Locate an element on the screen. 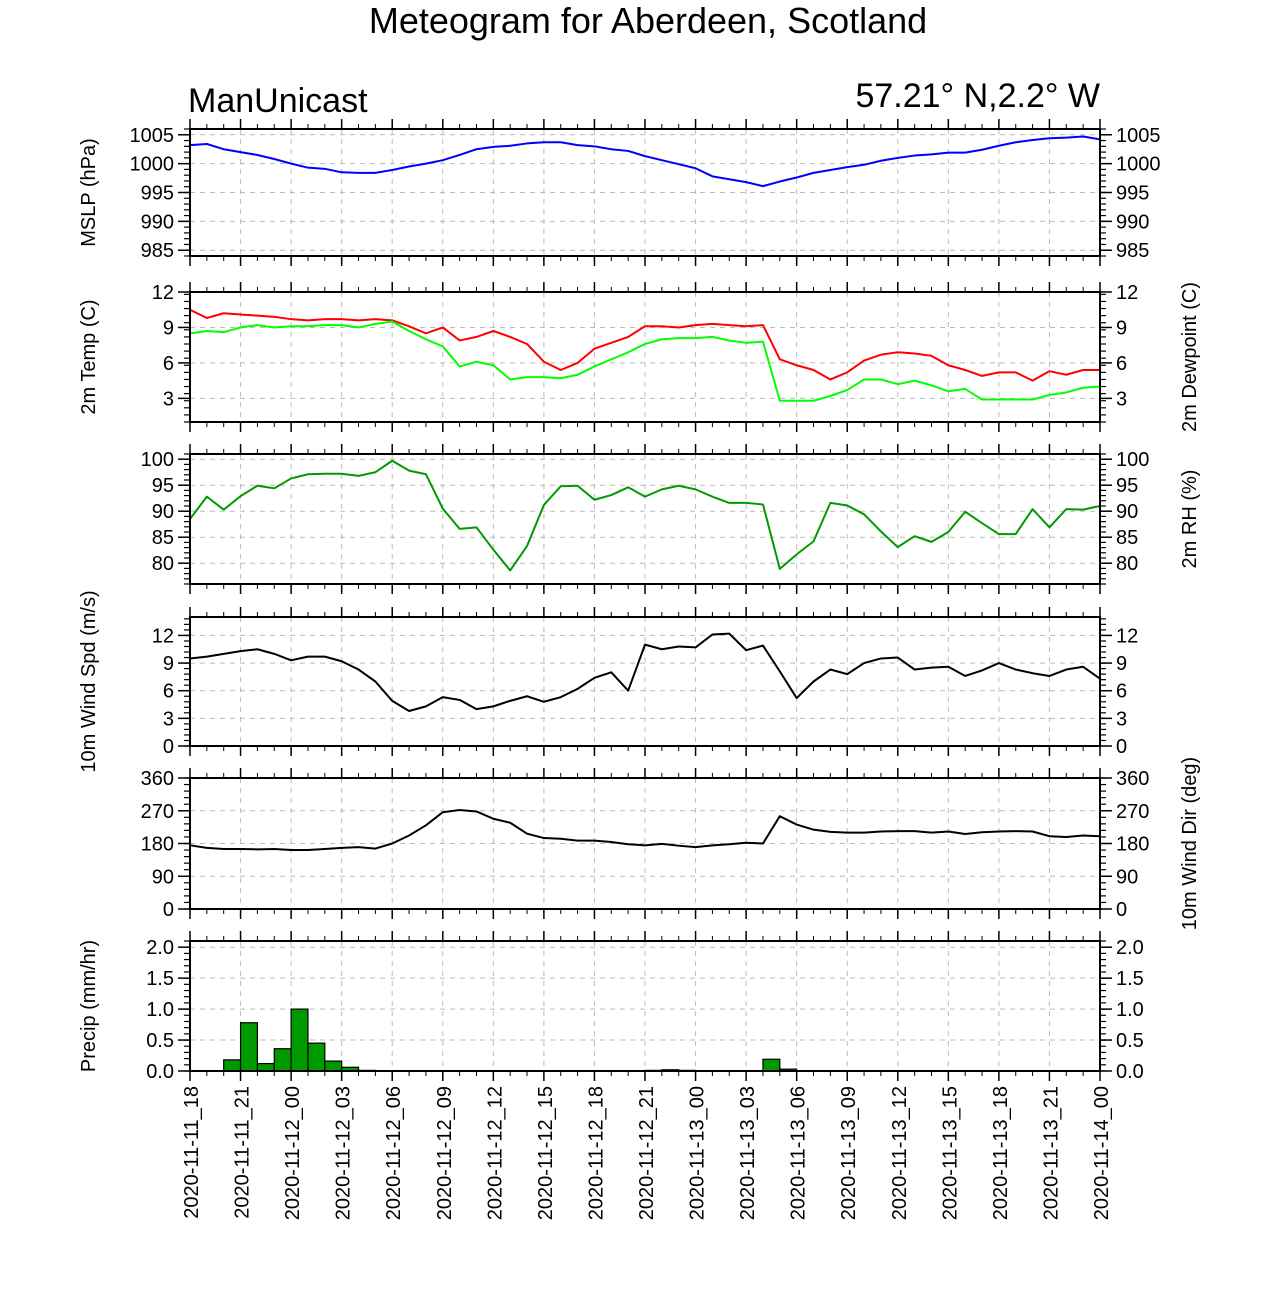 This screenshot has height=1299, width=1275. x-tick-label: 2020-11-13_12 is located at coordinates (900, 1153).